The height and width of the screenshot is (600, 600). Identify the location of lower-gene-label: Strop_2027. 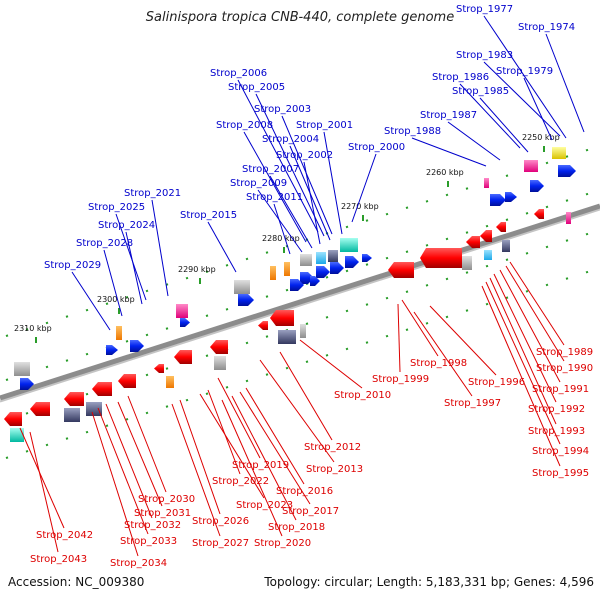
(220, 543).